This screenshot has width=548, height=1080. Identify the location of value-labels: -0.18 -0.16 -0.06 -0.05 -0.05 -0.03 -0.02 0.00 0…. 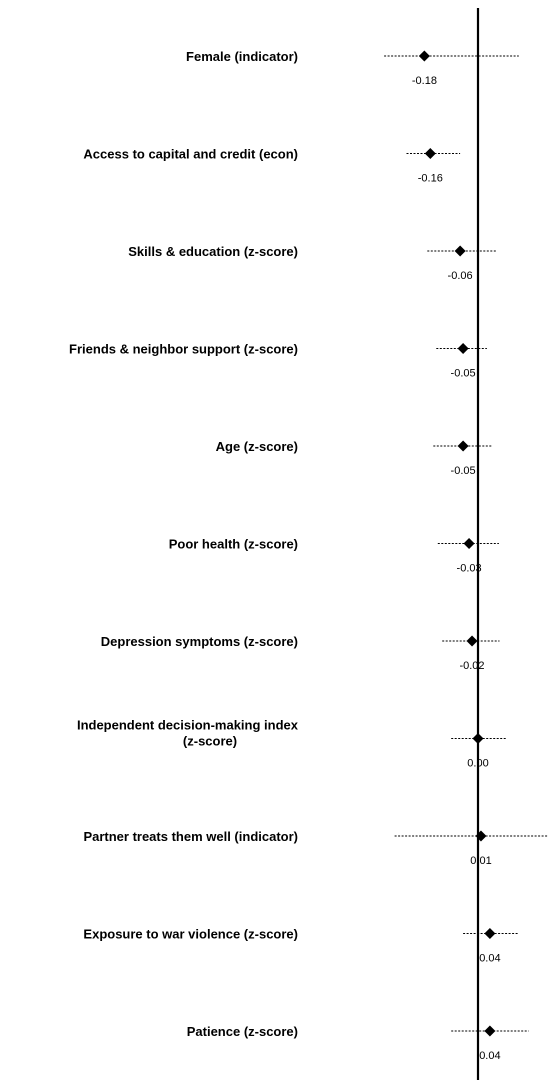
(456, 568).